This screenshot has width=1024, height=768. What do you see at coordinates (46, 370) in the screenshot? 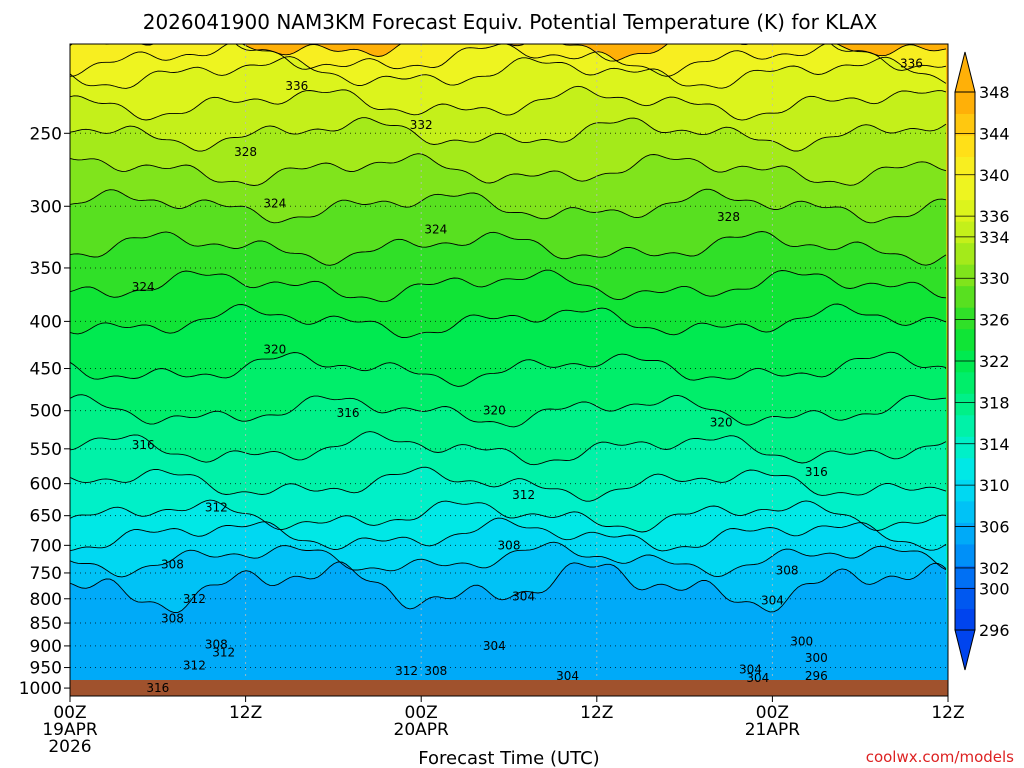
I see `y-tick-label: 450` at bounding box center [46, 370].